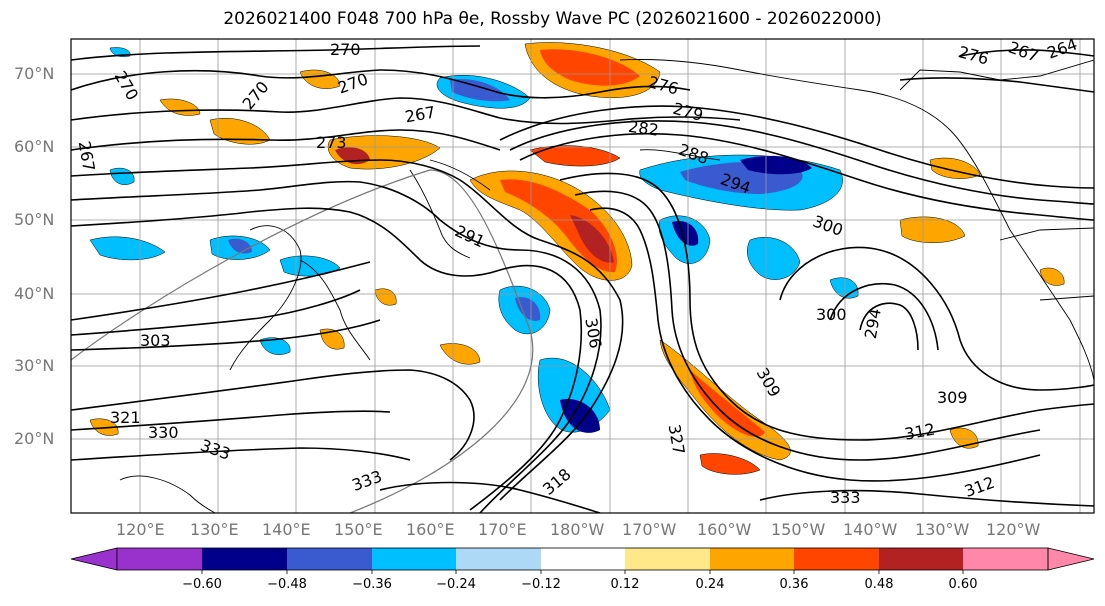  Describe the element at coordinates (879, 584) in the screenshot. I see `colorbar-tick-label: 0.48` at that location.